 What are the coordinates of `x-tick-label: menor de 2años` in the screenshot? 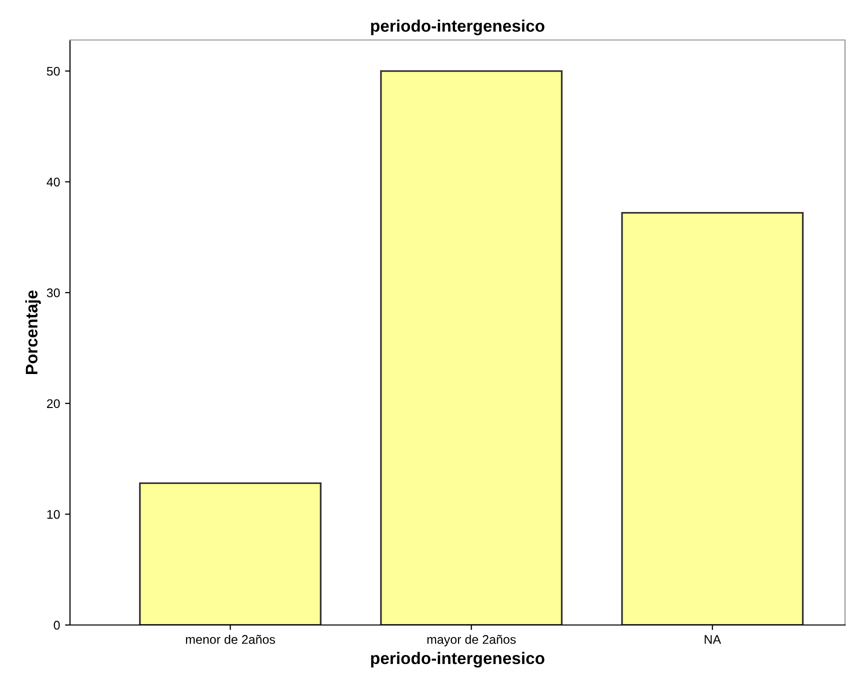 It's located at (231, 639).